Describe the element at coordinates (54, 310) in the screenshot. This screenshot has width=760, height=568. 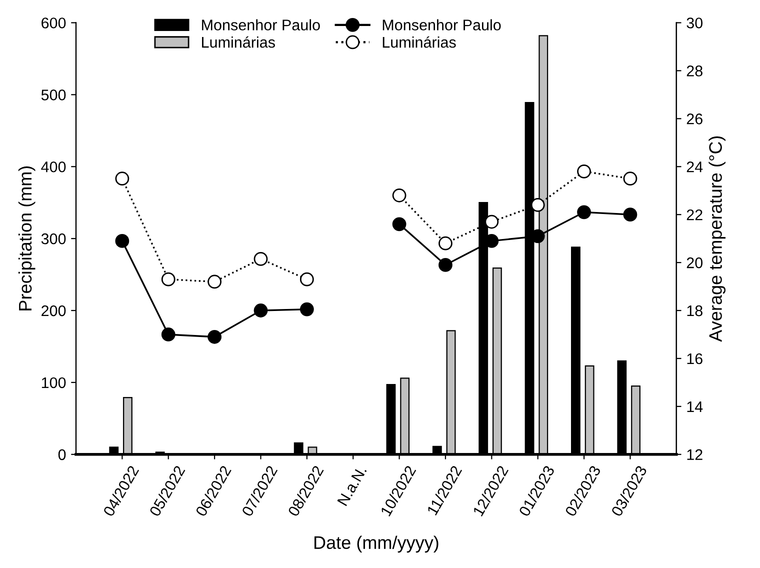
I see `y-tick-label: 200` at that location.